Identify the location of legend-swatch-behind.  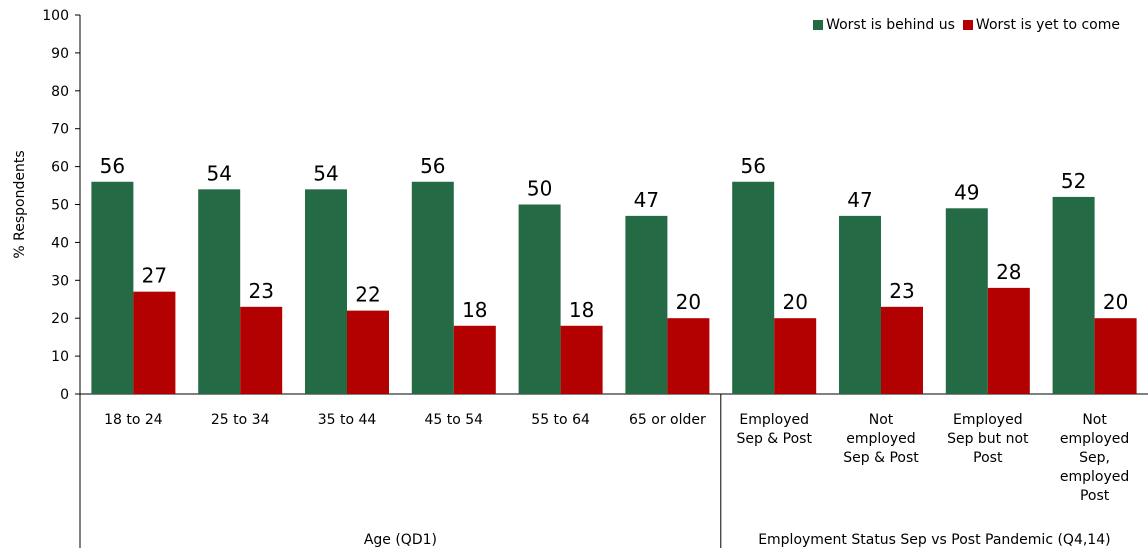
(818, 25).